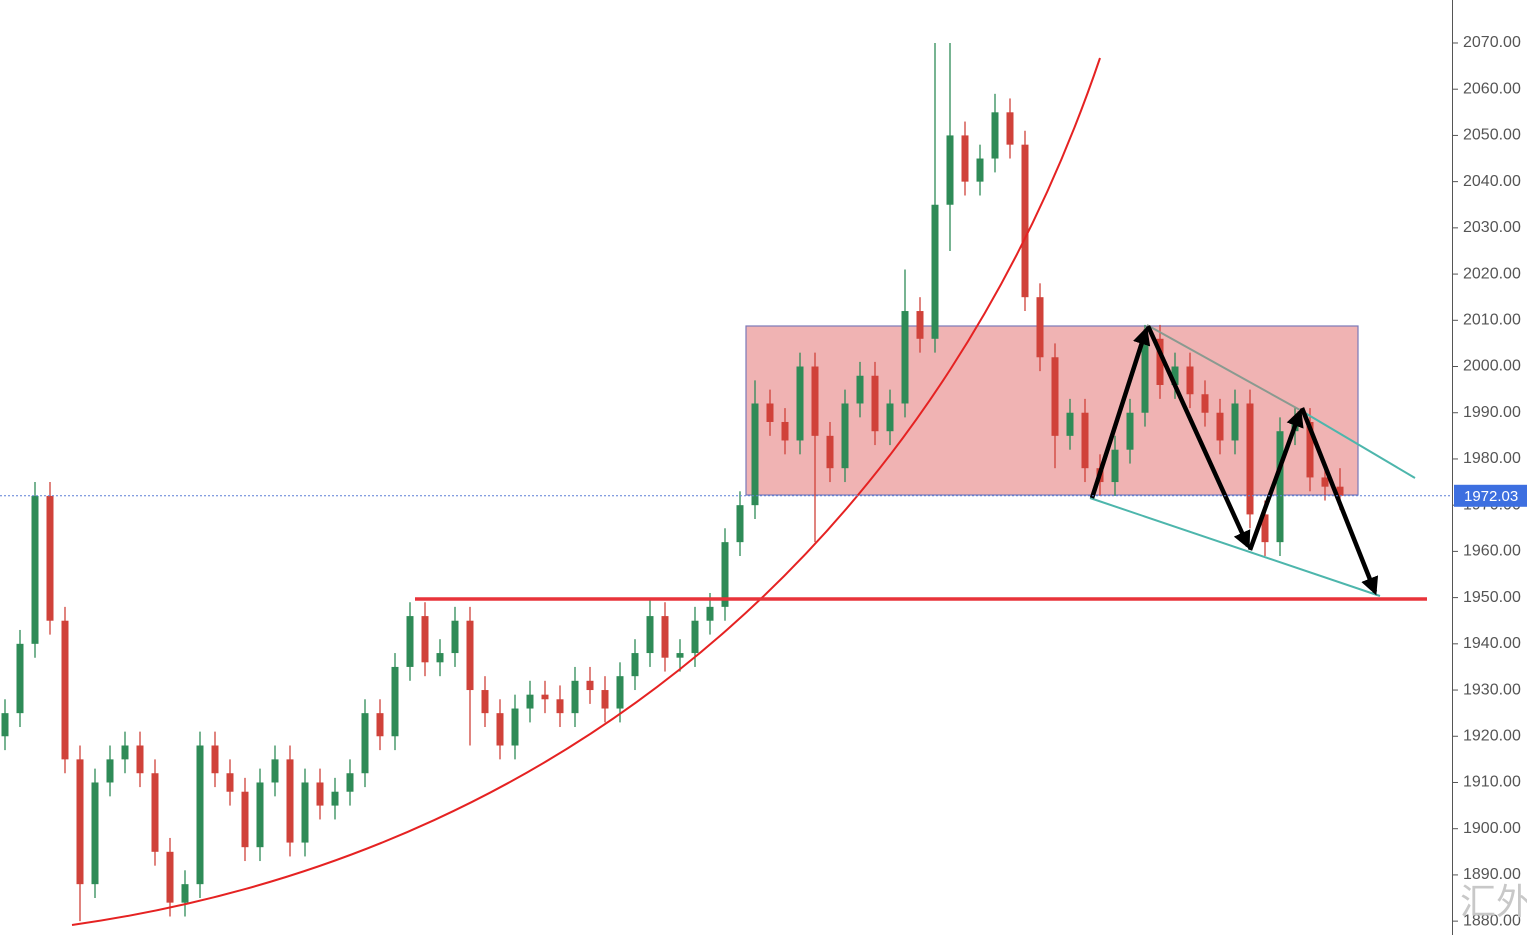 The image size is (1527, 935). What do you see at coordinates (1492, 458) in the screenshot?
I see `y-tick-label: 1980.00` at bounding box center [1492, 458].